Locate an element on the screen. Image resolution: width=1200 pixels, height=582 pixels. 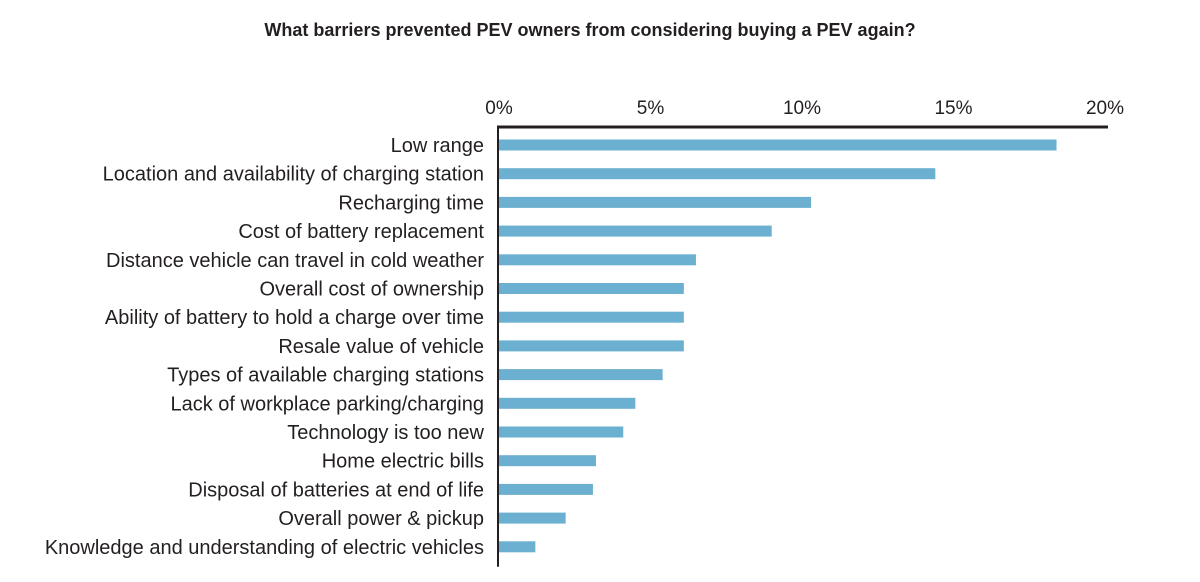
category-label: Overall cost of ownership is located at coordinates (371, 290).